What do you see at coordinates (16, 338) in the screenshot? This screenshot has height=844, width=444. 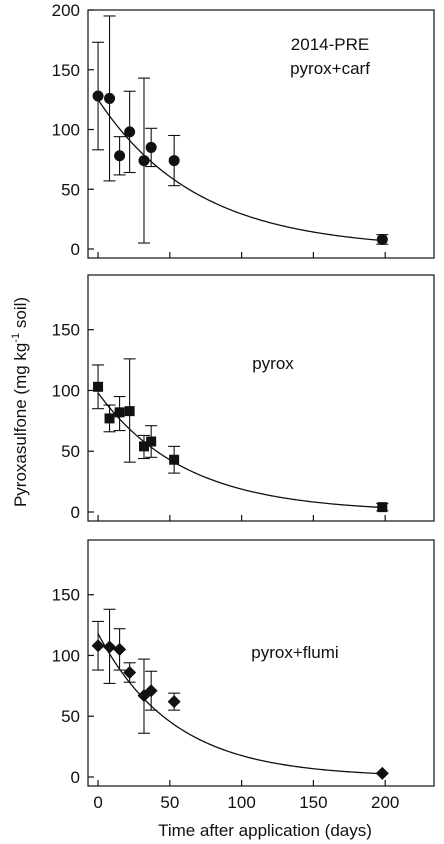 I see `y-axis-title-superscript: -1` at bounding box center [16, 338].